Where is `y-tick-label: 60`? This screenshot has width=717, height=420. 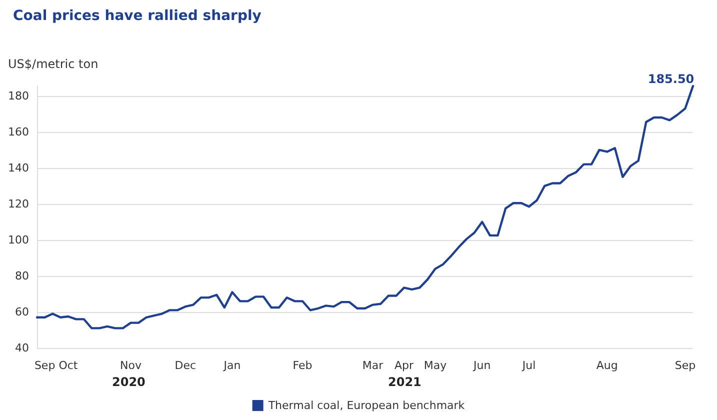
y-tick-label: 60 is located at coordinates (22, 311).